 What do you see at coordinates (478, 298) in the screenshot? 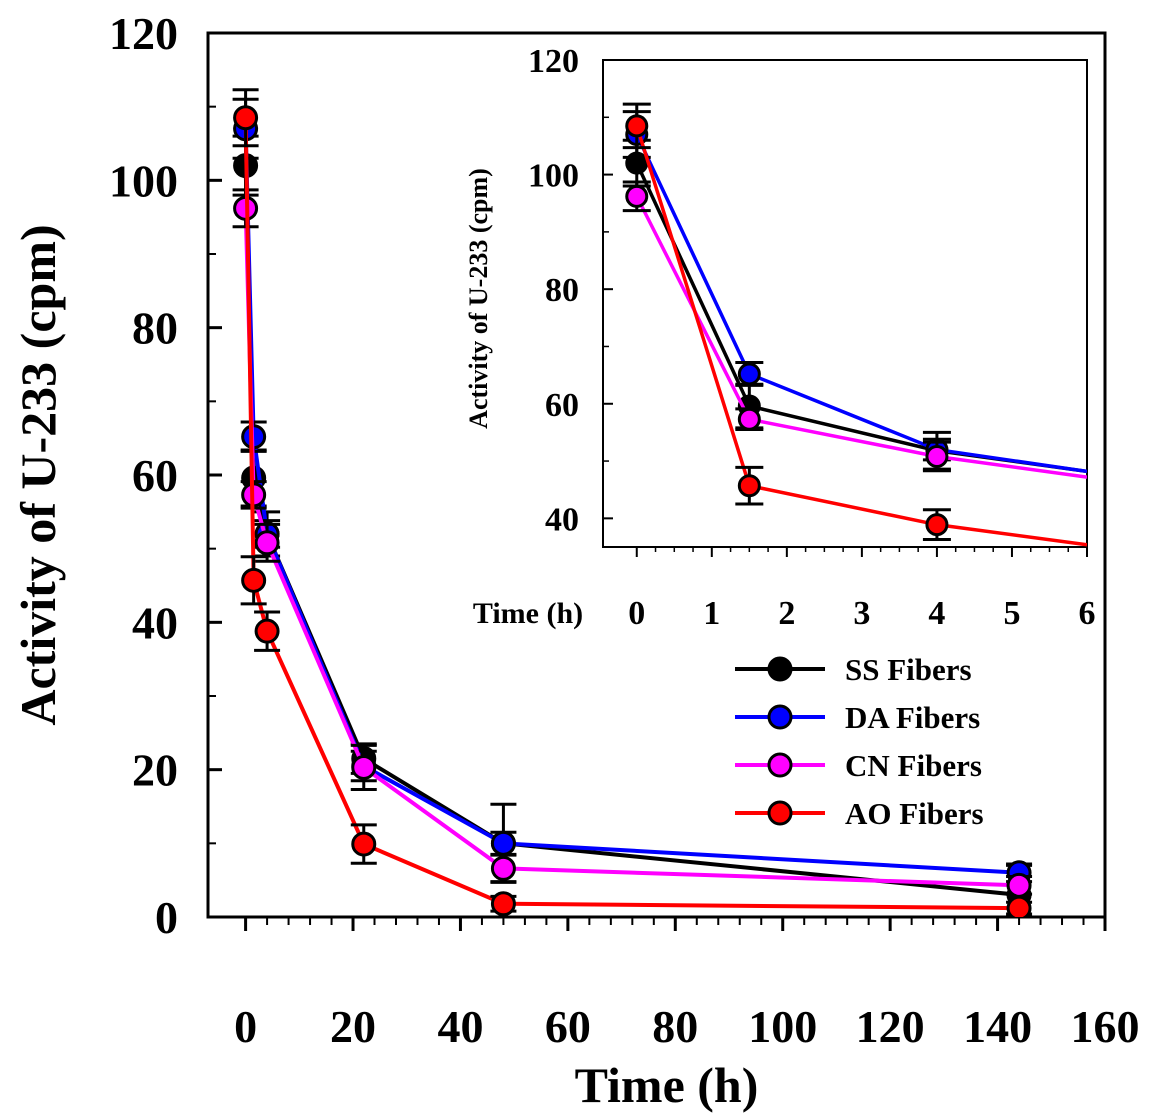
I see `inset-y-axis-title: Activity of U-233 (cpm)` at bounding box center [478, 298].